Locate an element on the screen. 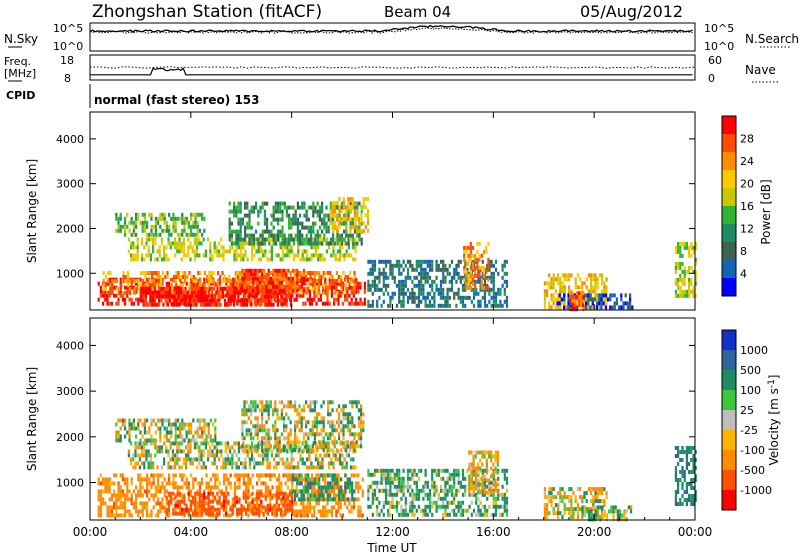 This screenshot has height=554, width=800. beam-label: Beam 04 is located at coordinates (417, 12).